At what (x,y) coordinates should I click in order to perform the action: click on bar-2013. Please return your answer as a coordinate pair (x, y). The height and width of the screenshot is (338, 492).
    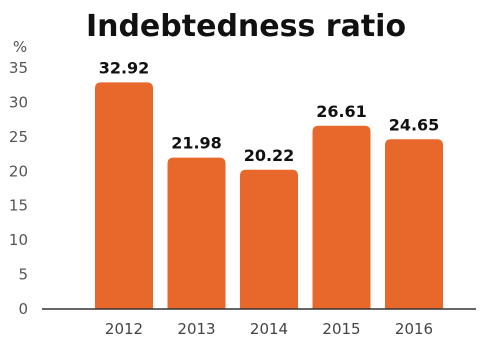
    Looking at the image, I should click on (196, 233).